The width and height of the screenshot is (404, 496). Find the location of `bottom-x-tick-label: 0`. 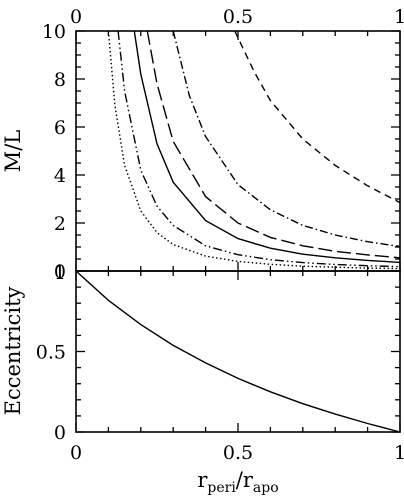

bottom-x-tick-label: 0 is located at coordinates (76, 453).